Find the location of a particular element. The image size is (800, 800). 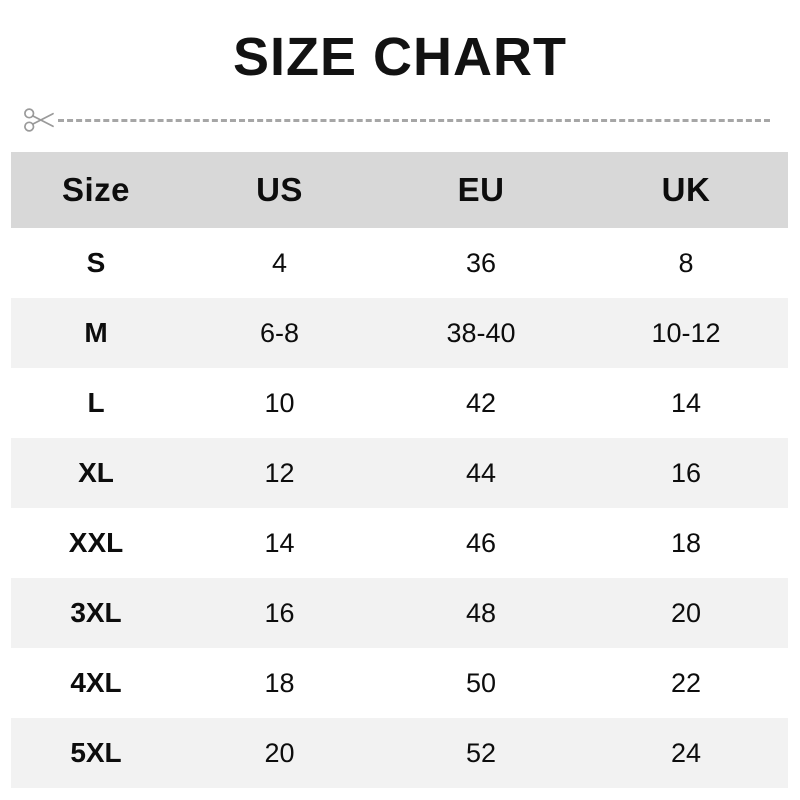

cell-eu: 52 is located at coordinates (481, 752).